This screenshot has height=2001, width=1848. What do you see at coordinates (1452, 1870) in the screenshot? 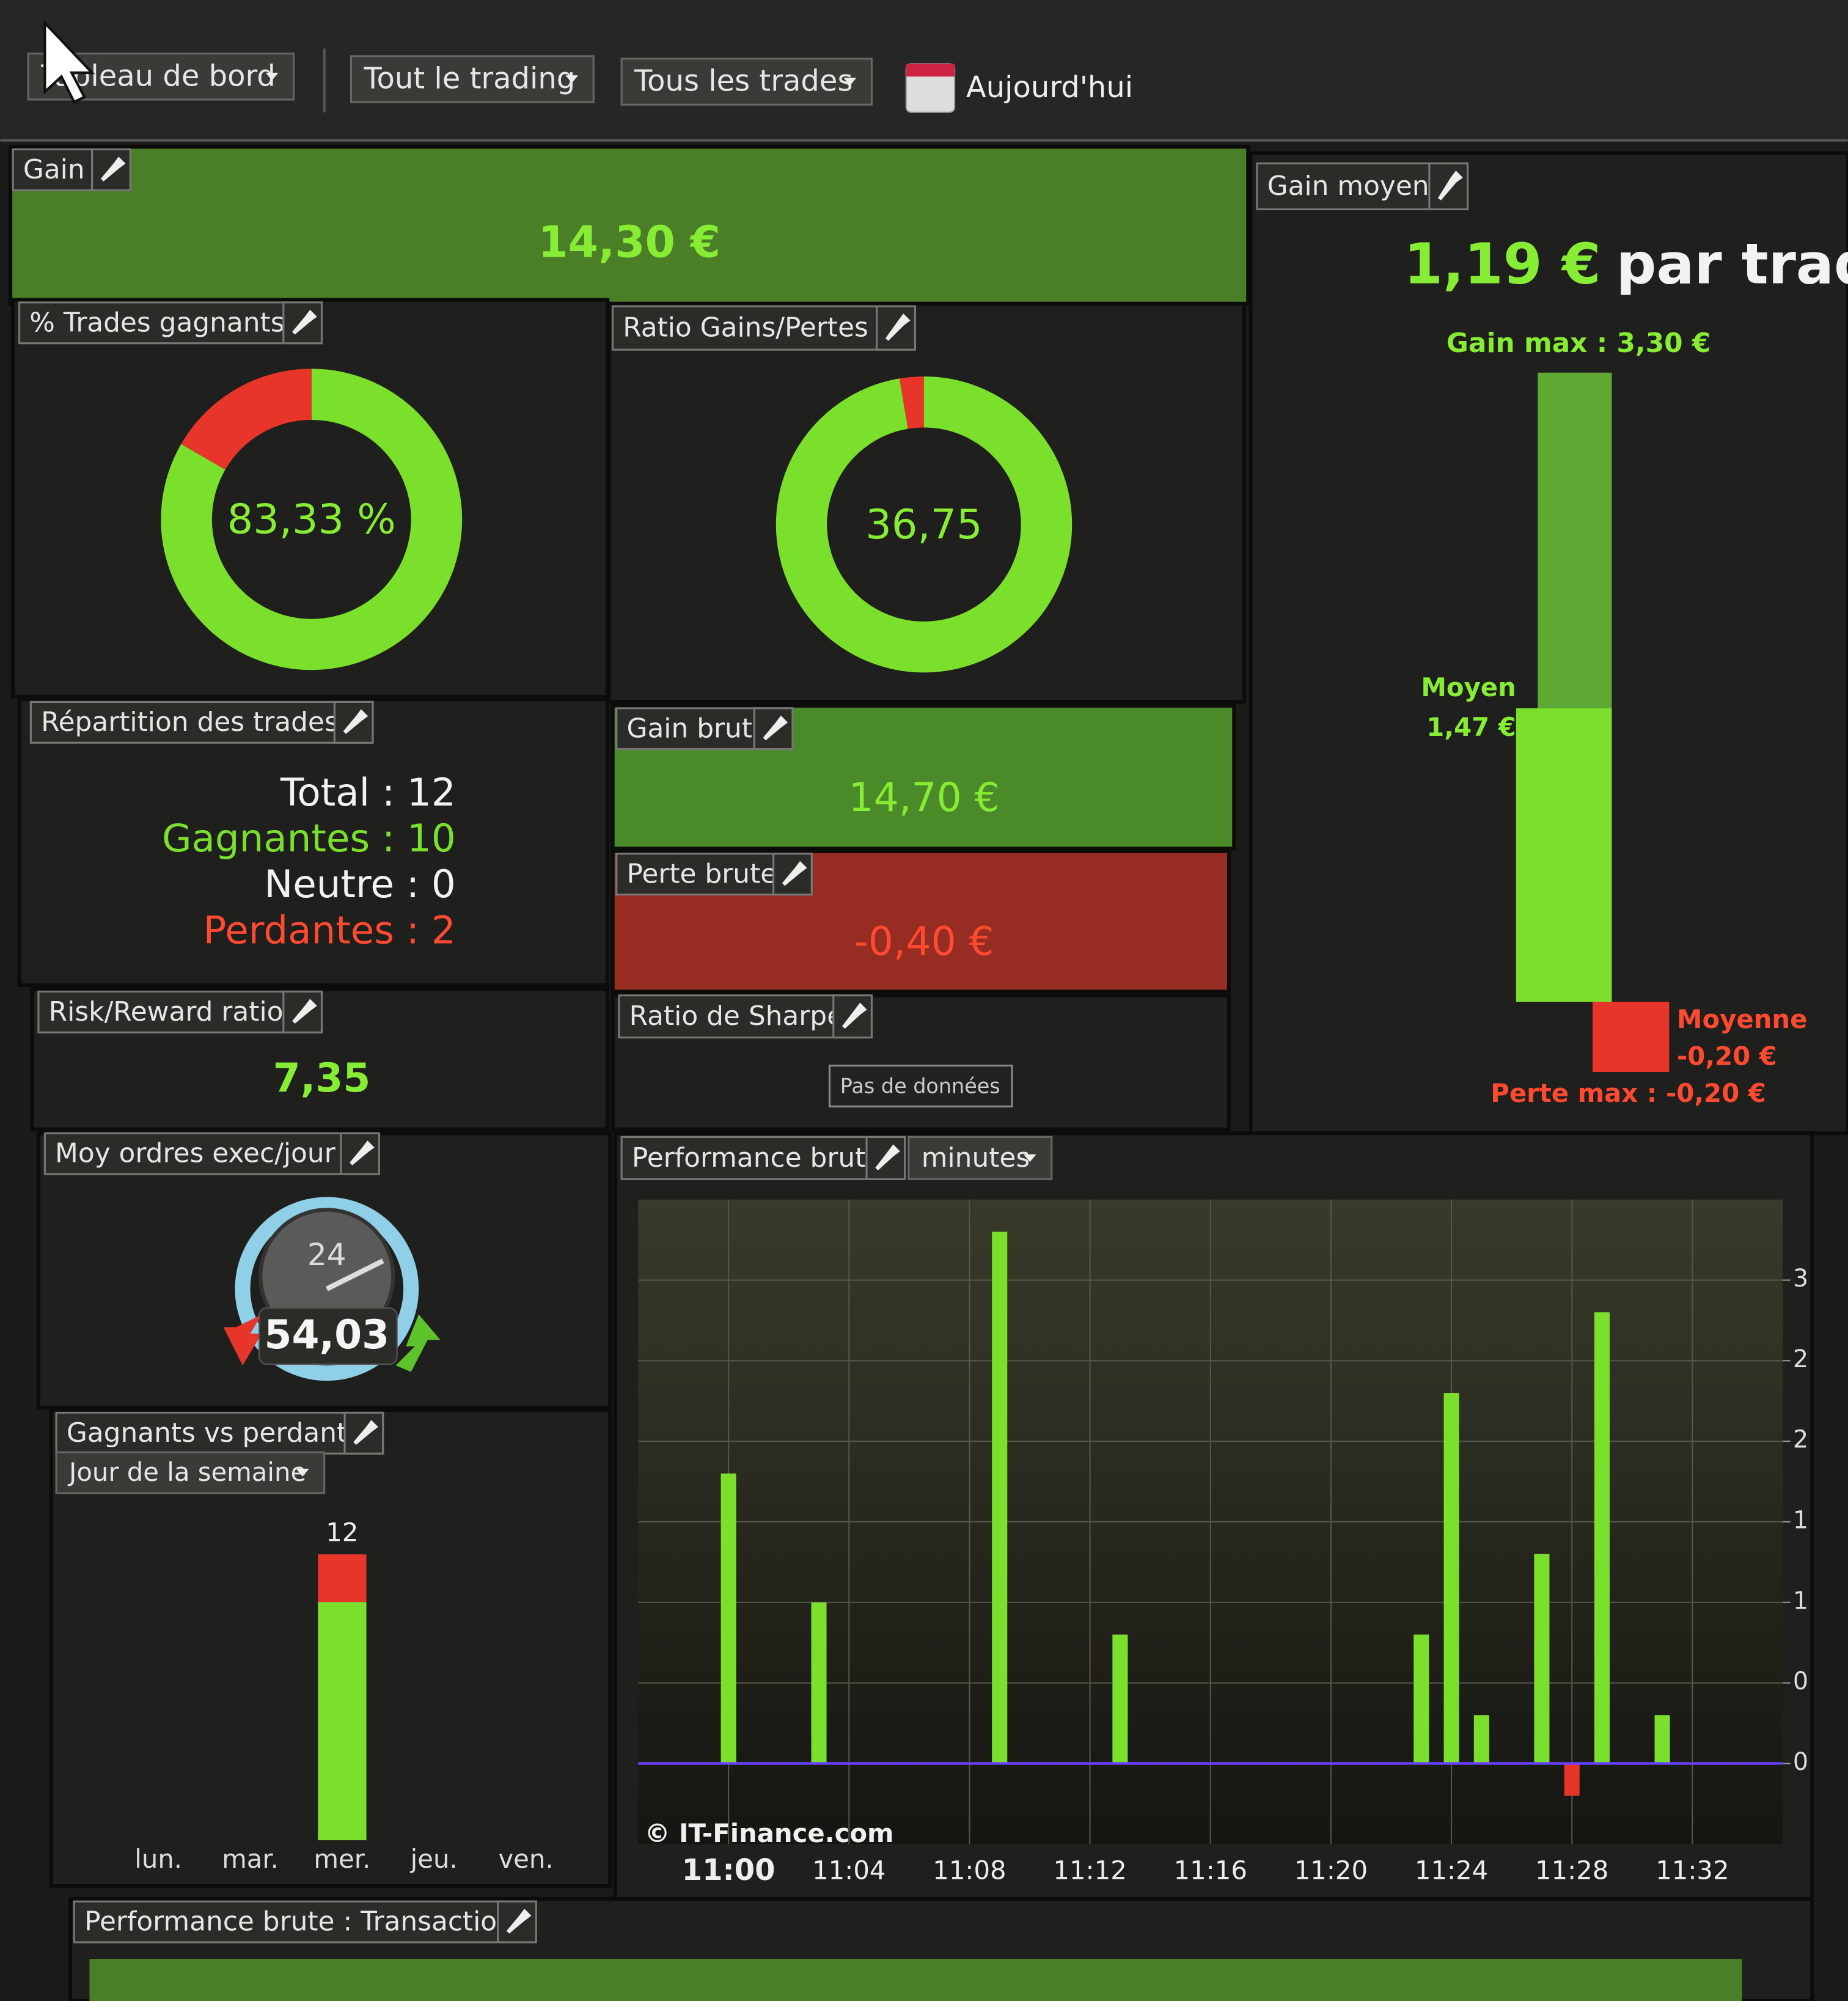
I see `x-tick-label: 11:24` at bounding box center [1452, 1870].